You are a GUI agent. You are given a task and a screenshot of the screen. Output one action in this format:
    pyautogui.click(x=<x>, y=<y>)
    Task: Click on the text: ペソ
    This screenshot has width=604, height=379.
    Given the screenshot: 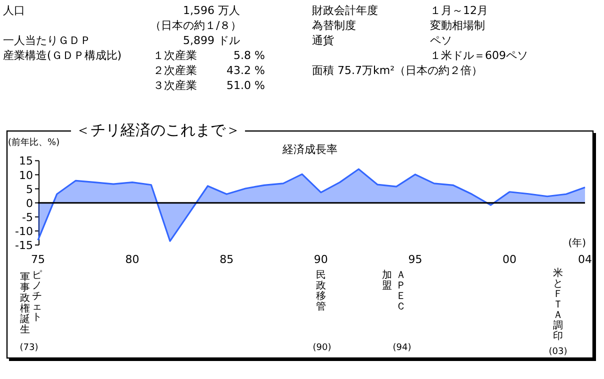 What is the action you would take?
    pyautogui.click(x=441, y=40)
    